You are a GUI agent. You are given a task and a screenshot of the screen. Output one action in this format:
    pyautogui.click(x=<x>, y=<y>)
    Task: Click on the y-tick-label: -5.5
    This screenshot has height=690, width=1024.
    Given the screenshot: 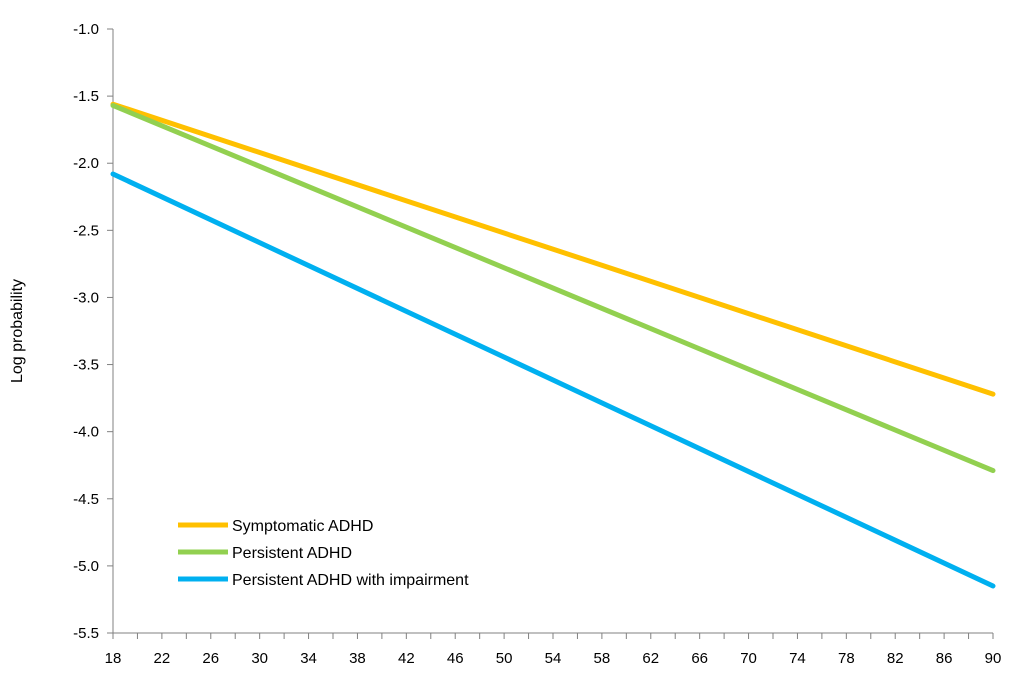 What is the action you would take?
    pyautogui.click(x=86, y=633)
    